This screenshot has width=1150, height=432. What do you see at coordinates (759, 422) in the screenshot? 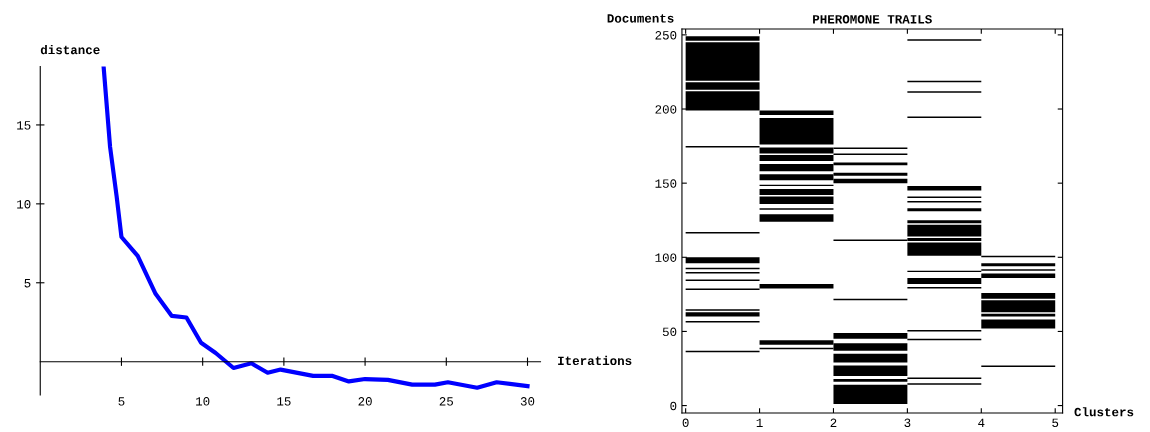
I see `x-tick-label: 1` at bounding box center [759, 422].